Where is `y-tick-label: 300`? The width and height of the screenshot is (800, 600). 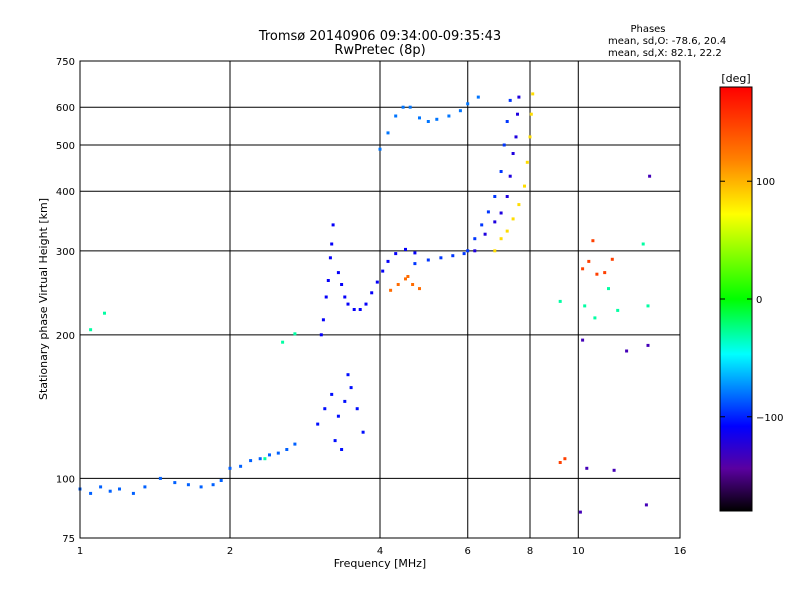
y-tick-label: 300 is located at coordinates (65, 252).